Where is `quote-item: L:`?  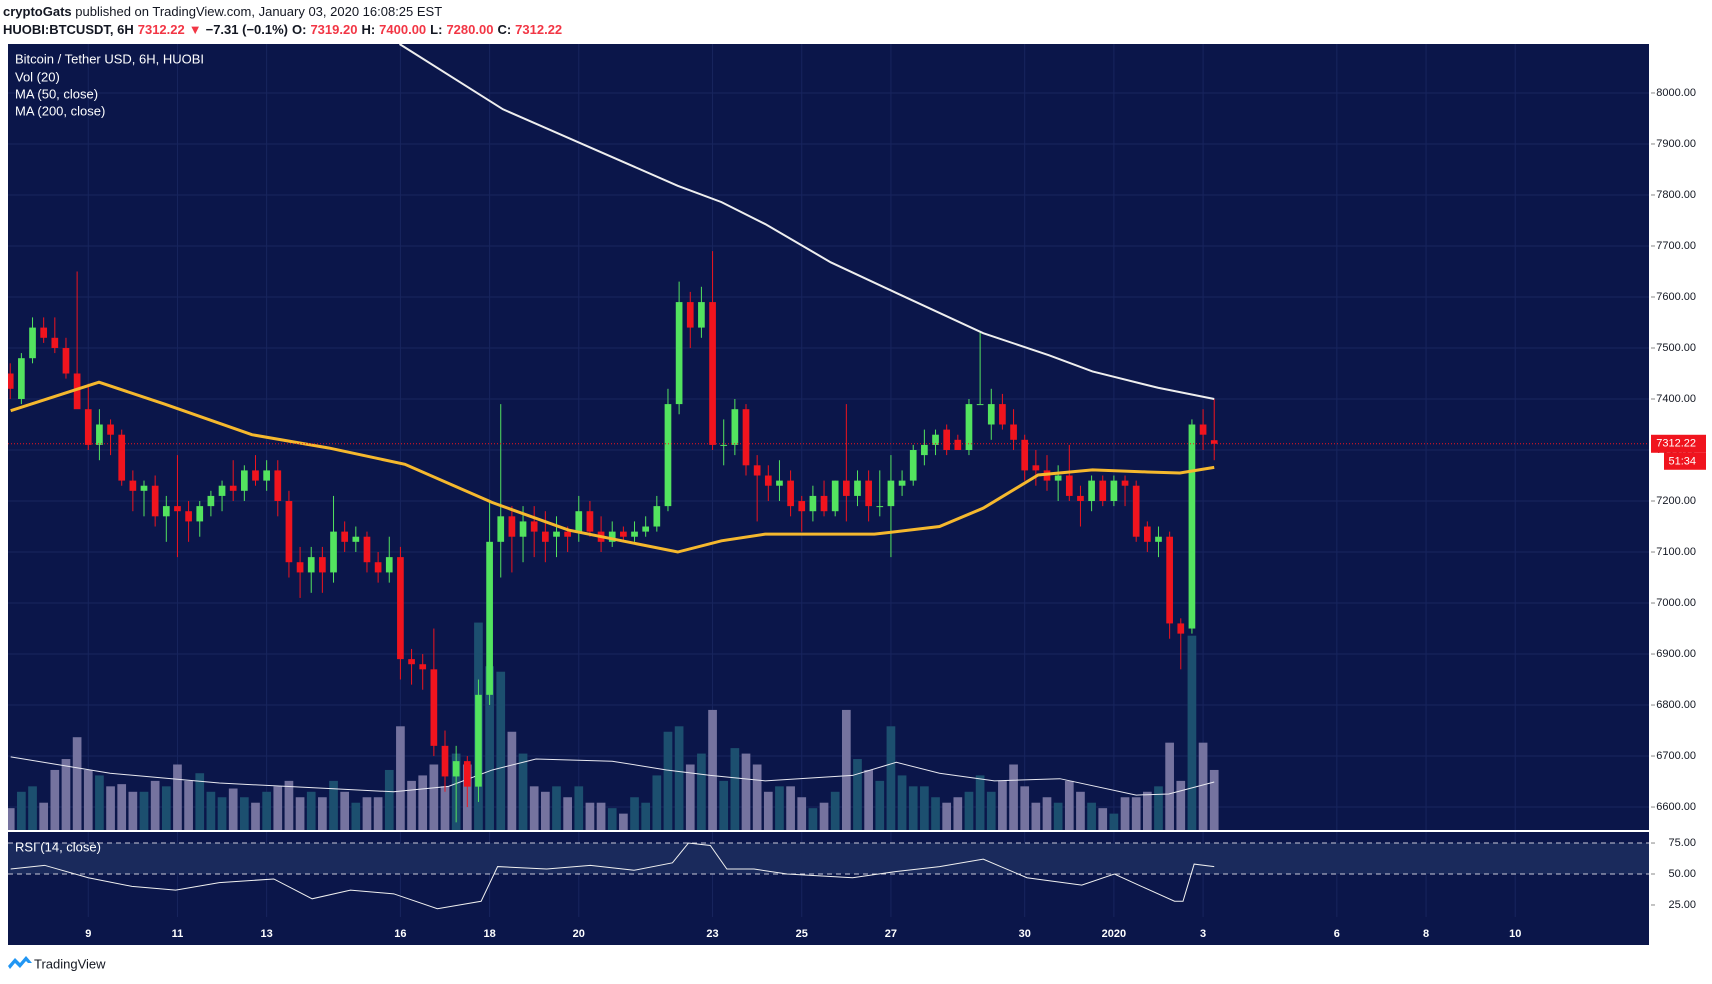
quote-item: L: is located at coordinates (436, 29).